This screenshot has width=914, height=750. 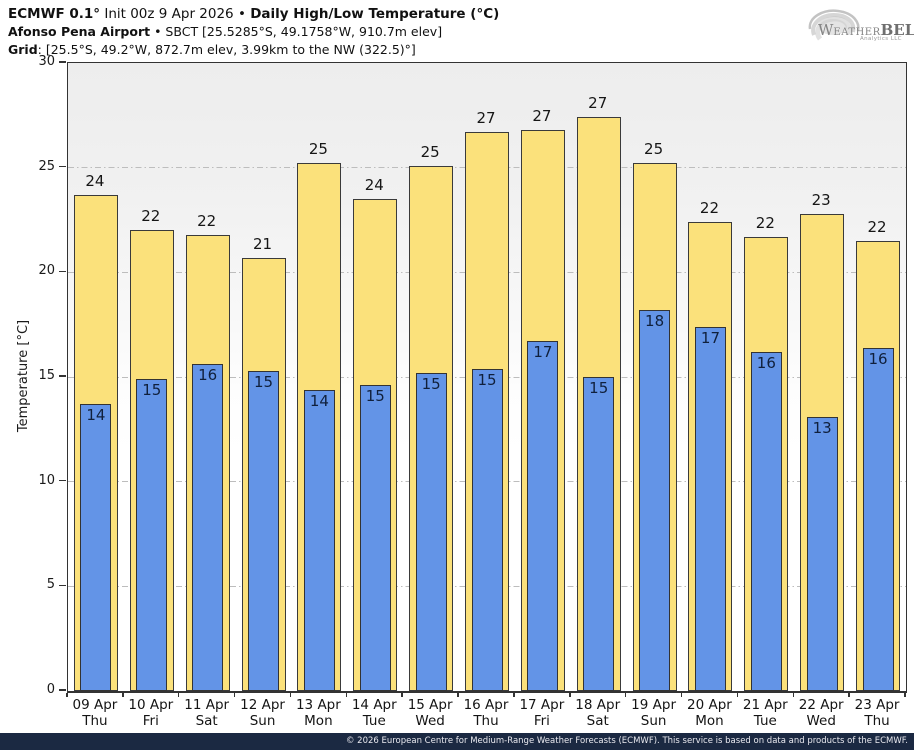 What do you see at coordinates (599, 534) in the screenshot?
I see `low-bar-18-Apr` at bounding box center [599, 534].